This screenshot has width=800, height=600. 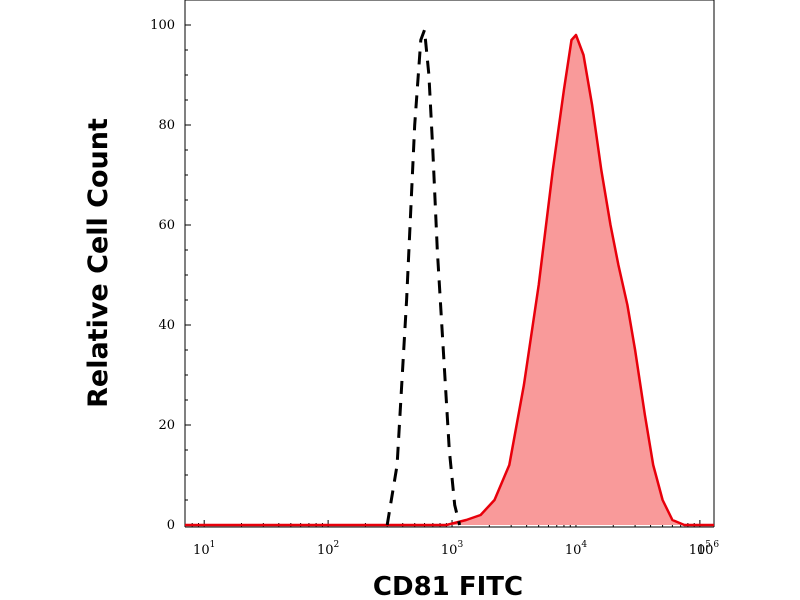 What do you see at coordinates (171, 525) in the screenshot?
I see `y-tick-label: 0` at bounding box center [171, 525].